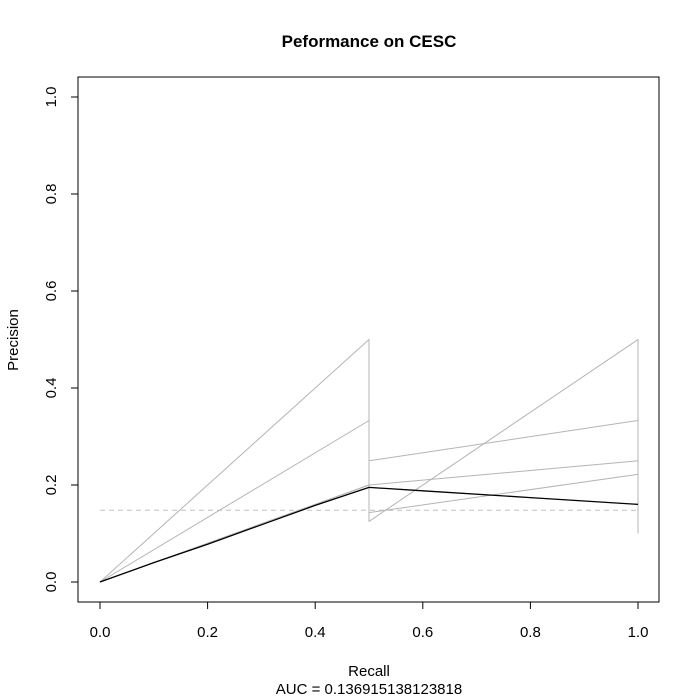 This screenshot has width=700, height=700. I want to click on y-axis-label: Precision, so click(13, 340).